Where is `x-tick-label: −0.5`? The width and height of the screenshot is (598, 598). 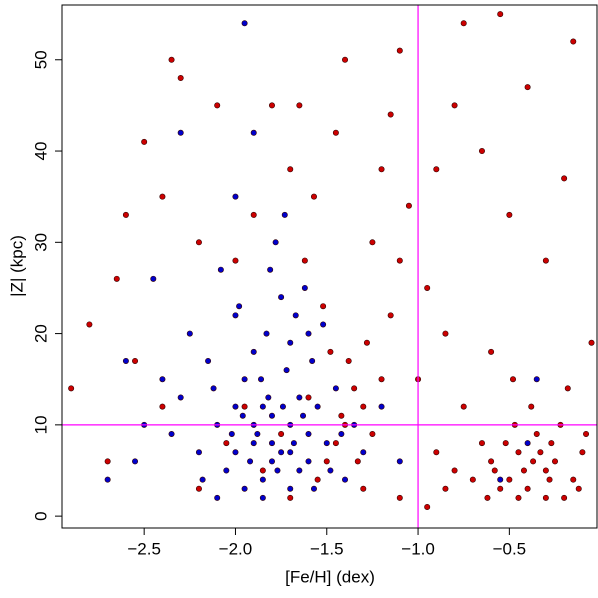 x-tick-label: −0.5 is located at coordinates (510, 548).